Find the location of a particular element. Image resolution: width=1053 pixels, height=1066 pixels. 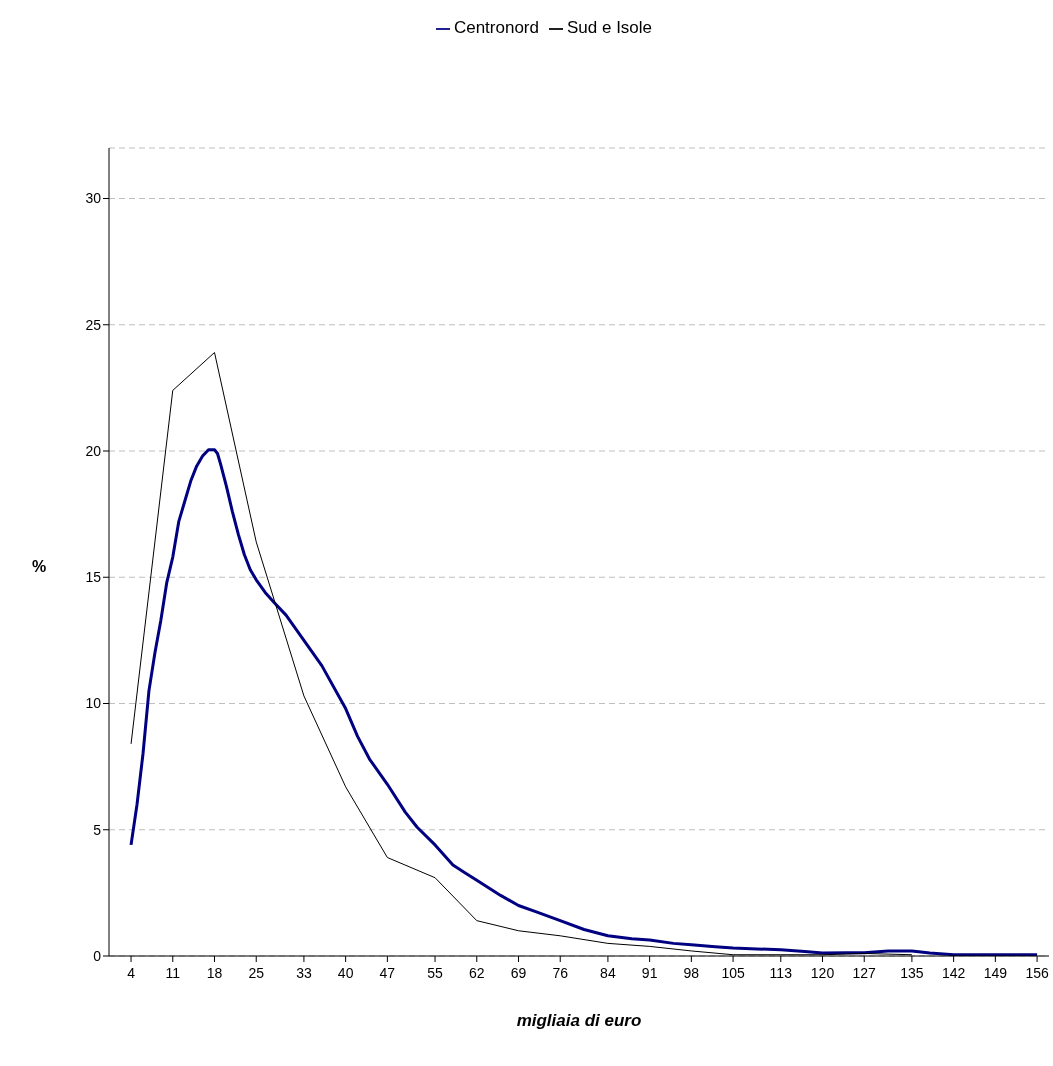

legend-label: Centronord is located at coordinates (496, 27).